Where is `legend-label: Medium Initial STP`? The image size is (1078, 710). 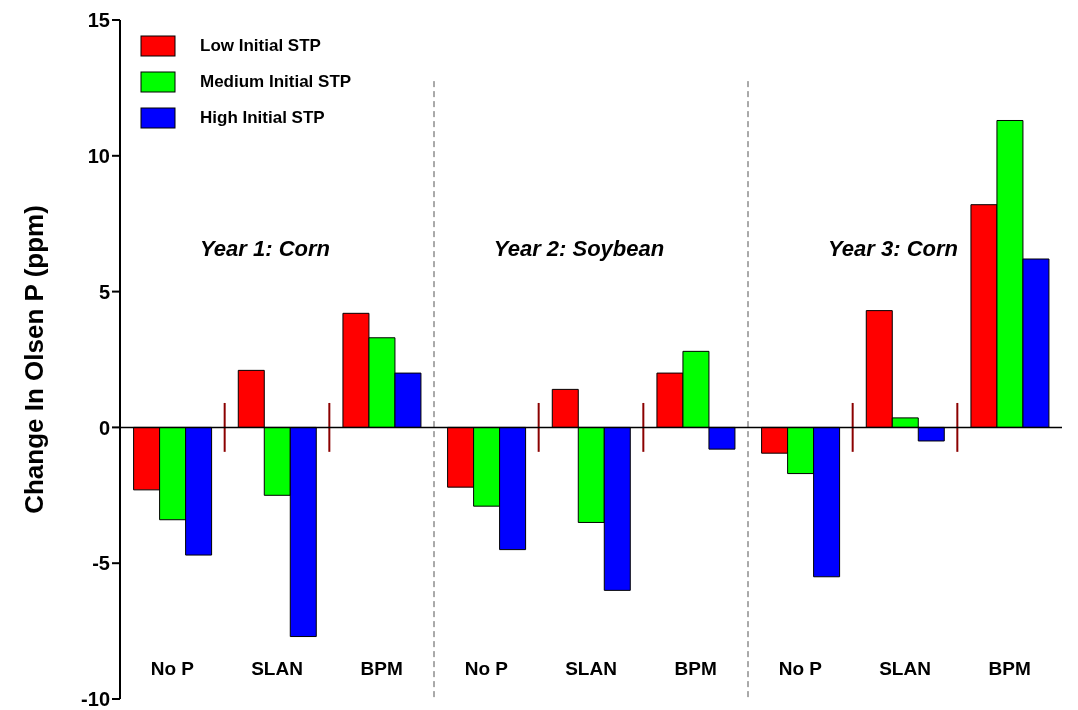 legend-label: Medium Initial STP is located at coordinates (276, 82).